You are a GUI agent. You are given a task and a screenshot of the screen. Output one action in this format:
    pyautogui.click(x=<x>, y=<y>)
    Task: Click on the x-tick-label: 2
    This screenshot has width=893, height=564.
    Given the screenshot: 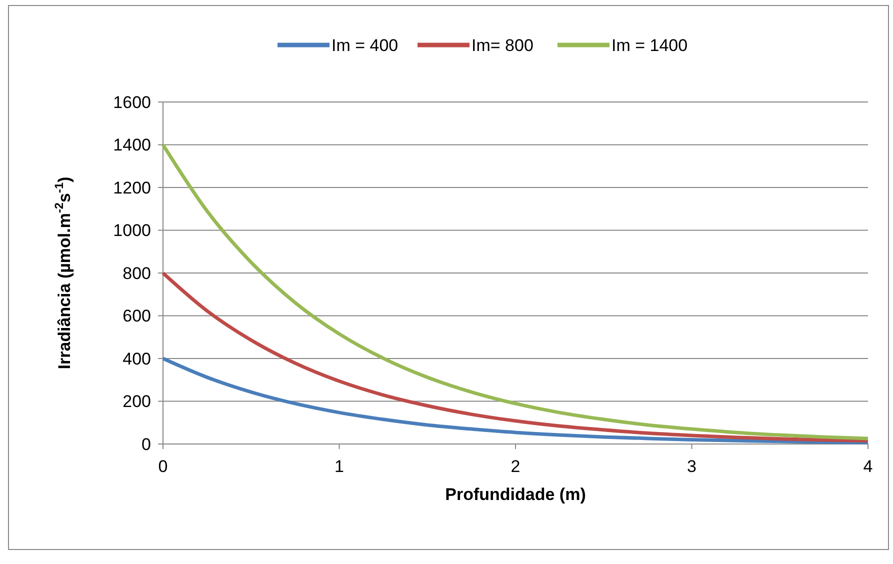 What is the action you would take?
    pyautogui.click(x=515, y=466)
    